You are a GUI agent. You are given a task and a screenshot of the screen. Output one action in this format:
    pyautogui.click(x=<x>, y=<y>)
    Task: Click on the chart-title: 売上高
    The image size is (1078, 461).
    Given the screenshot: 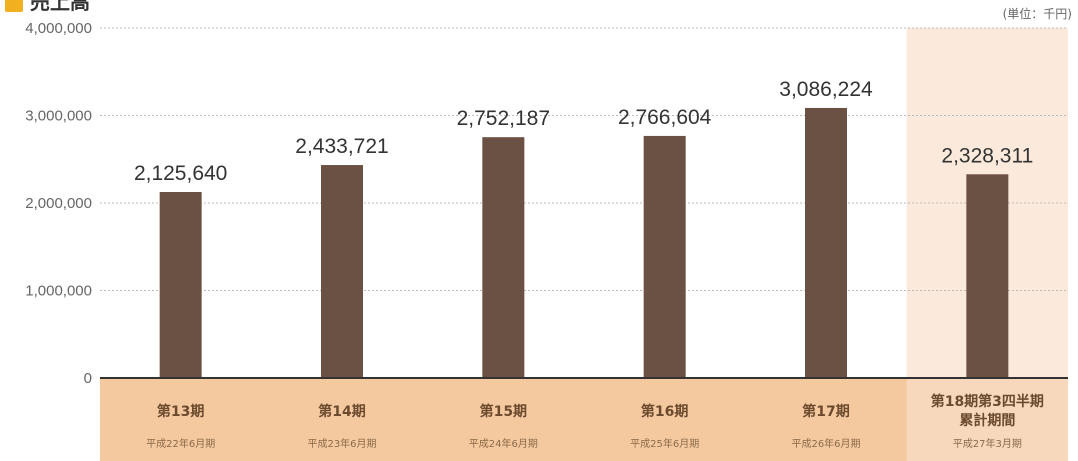 What is the action you would take?
    pyautogui.click(x=60, y=7)
    